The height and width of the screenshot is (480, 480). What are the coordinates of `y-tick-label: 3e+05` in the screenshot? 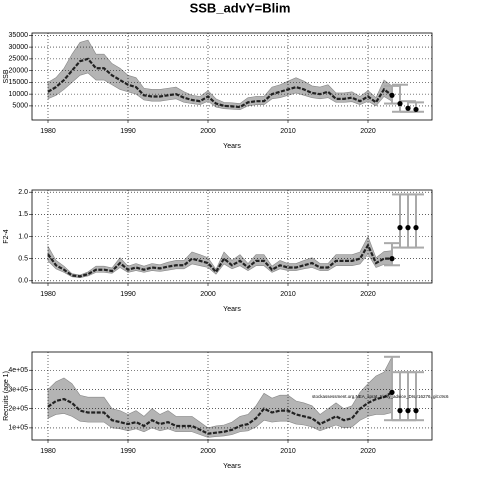 It's located at (18, 389).